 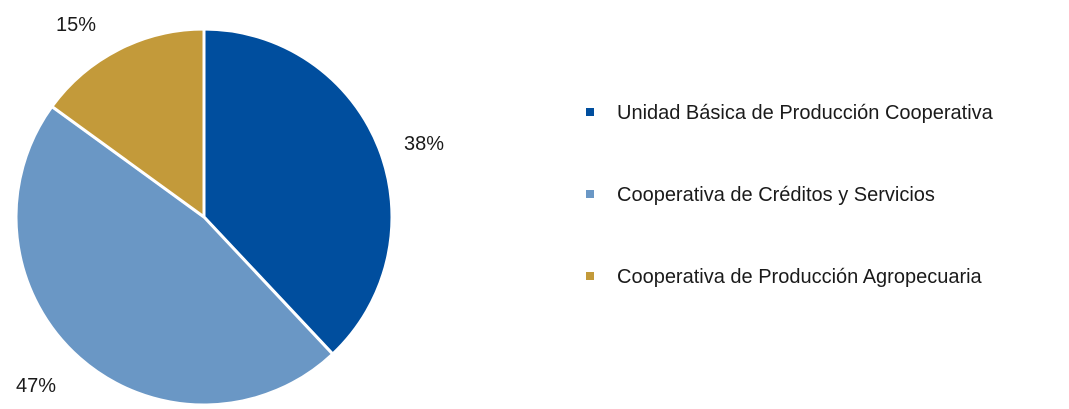 What do you see at coordinates (298, 191) in the screenshot?
I see `pie-slice-unidad-basica-de-produccion-cooperativa` at bounding box center [298, 191].